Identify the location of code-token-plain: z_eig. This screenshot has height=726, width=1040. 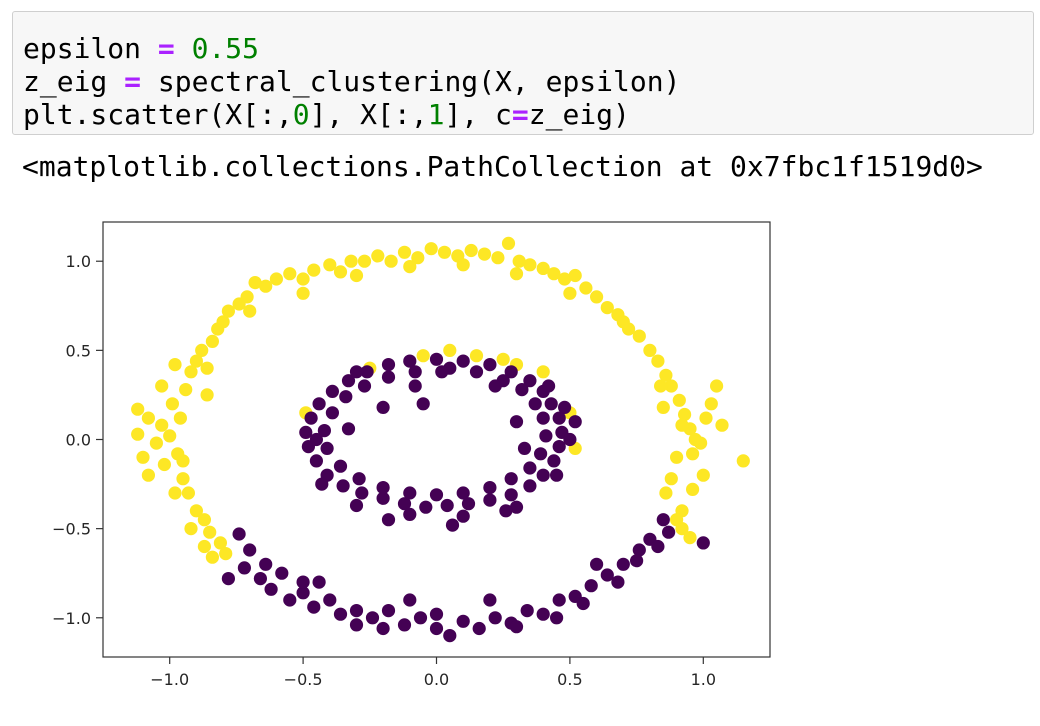
(74, 81).